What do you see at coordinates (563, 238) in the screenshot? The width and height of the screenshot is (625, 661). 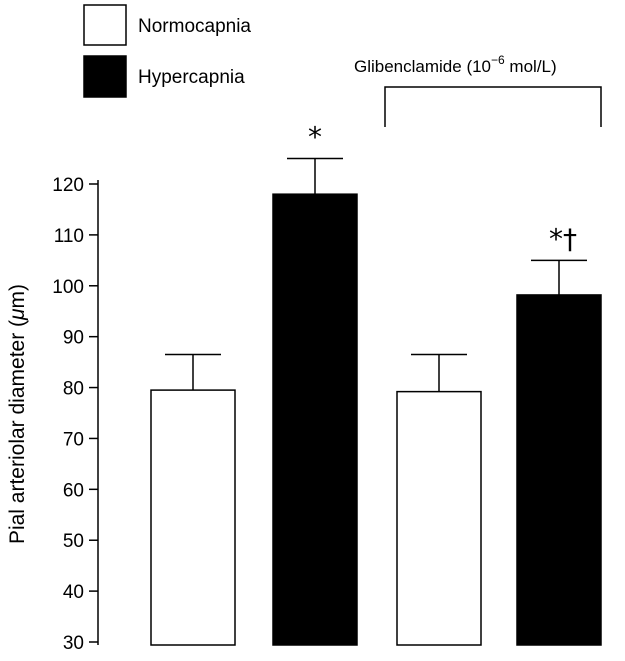 I see `significance-marker-3: *†` at bounding box center [563, 238].